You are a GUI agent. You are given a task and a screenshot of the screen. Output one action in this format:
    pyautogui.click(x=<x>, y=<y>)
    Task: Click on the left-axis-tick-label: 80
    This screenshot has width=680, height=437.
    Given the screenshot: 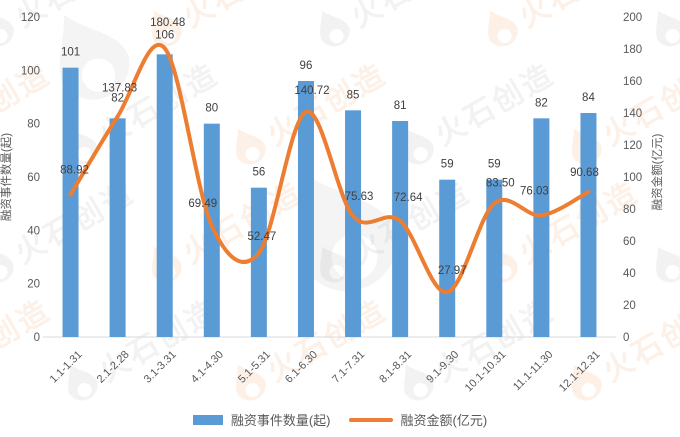 What is the action you would take?
    pyautogui.click(x=33, y=125)
    